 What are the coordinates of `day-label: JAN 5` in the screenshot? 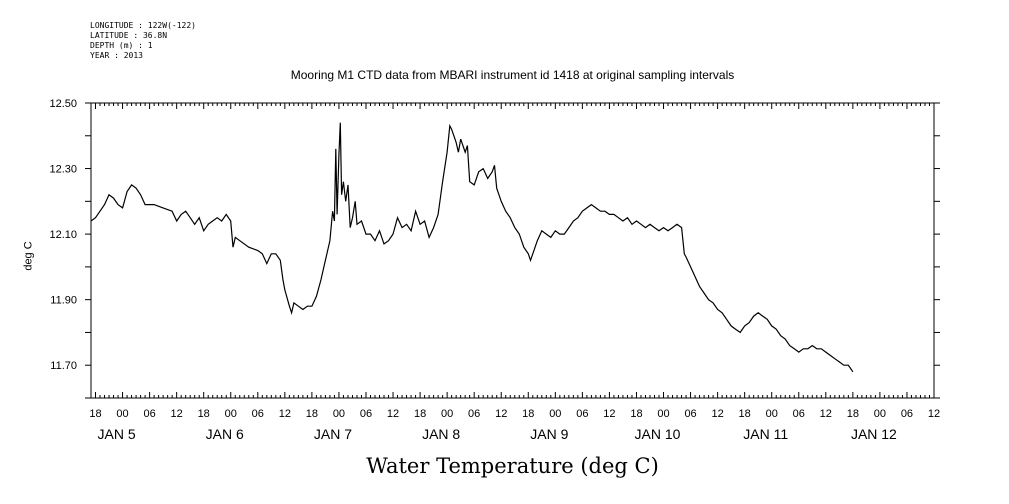 It's located at (116, 434).